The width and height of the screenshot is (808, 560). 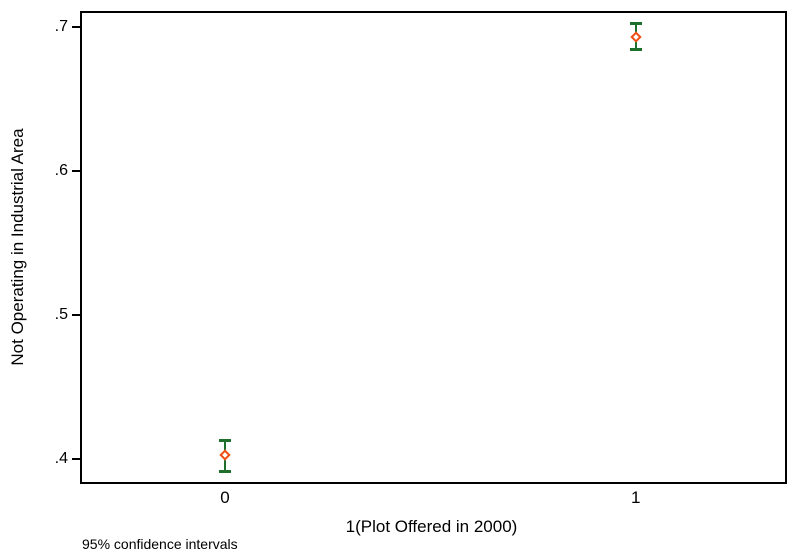 I want to click on y-tick-label: .5, so click(x=61, y=314).